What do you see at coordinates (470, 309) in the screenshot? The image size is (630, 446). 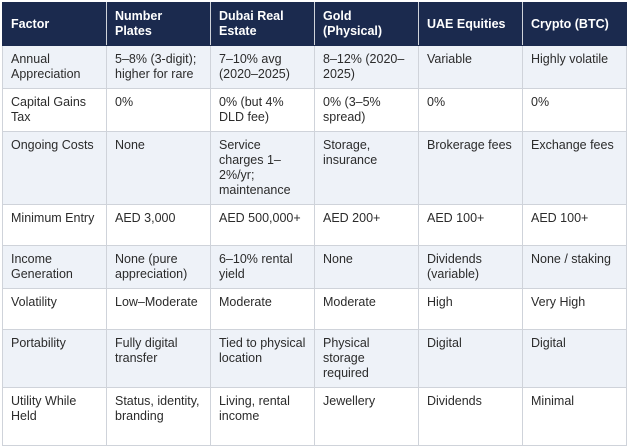 I see `table-cell: High` at bounding box center [470, 309].